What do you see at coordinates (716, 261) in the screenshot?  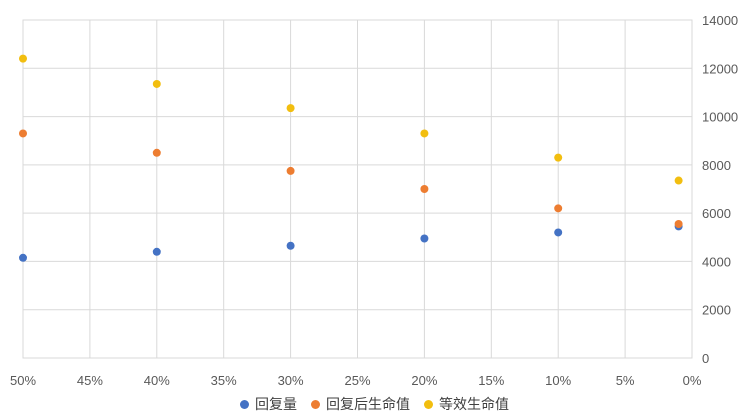 I see `y-tick-label: 4000` at bounding box center [716, 261].